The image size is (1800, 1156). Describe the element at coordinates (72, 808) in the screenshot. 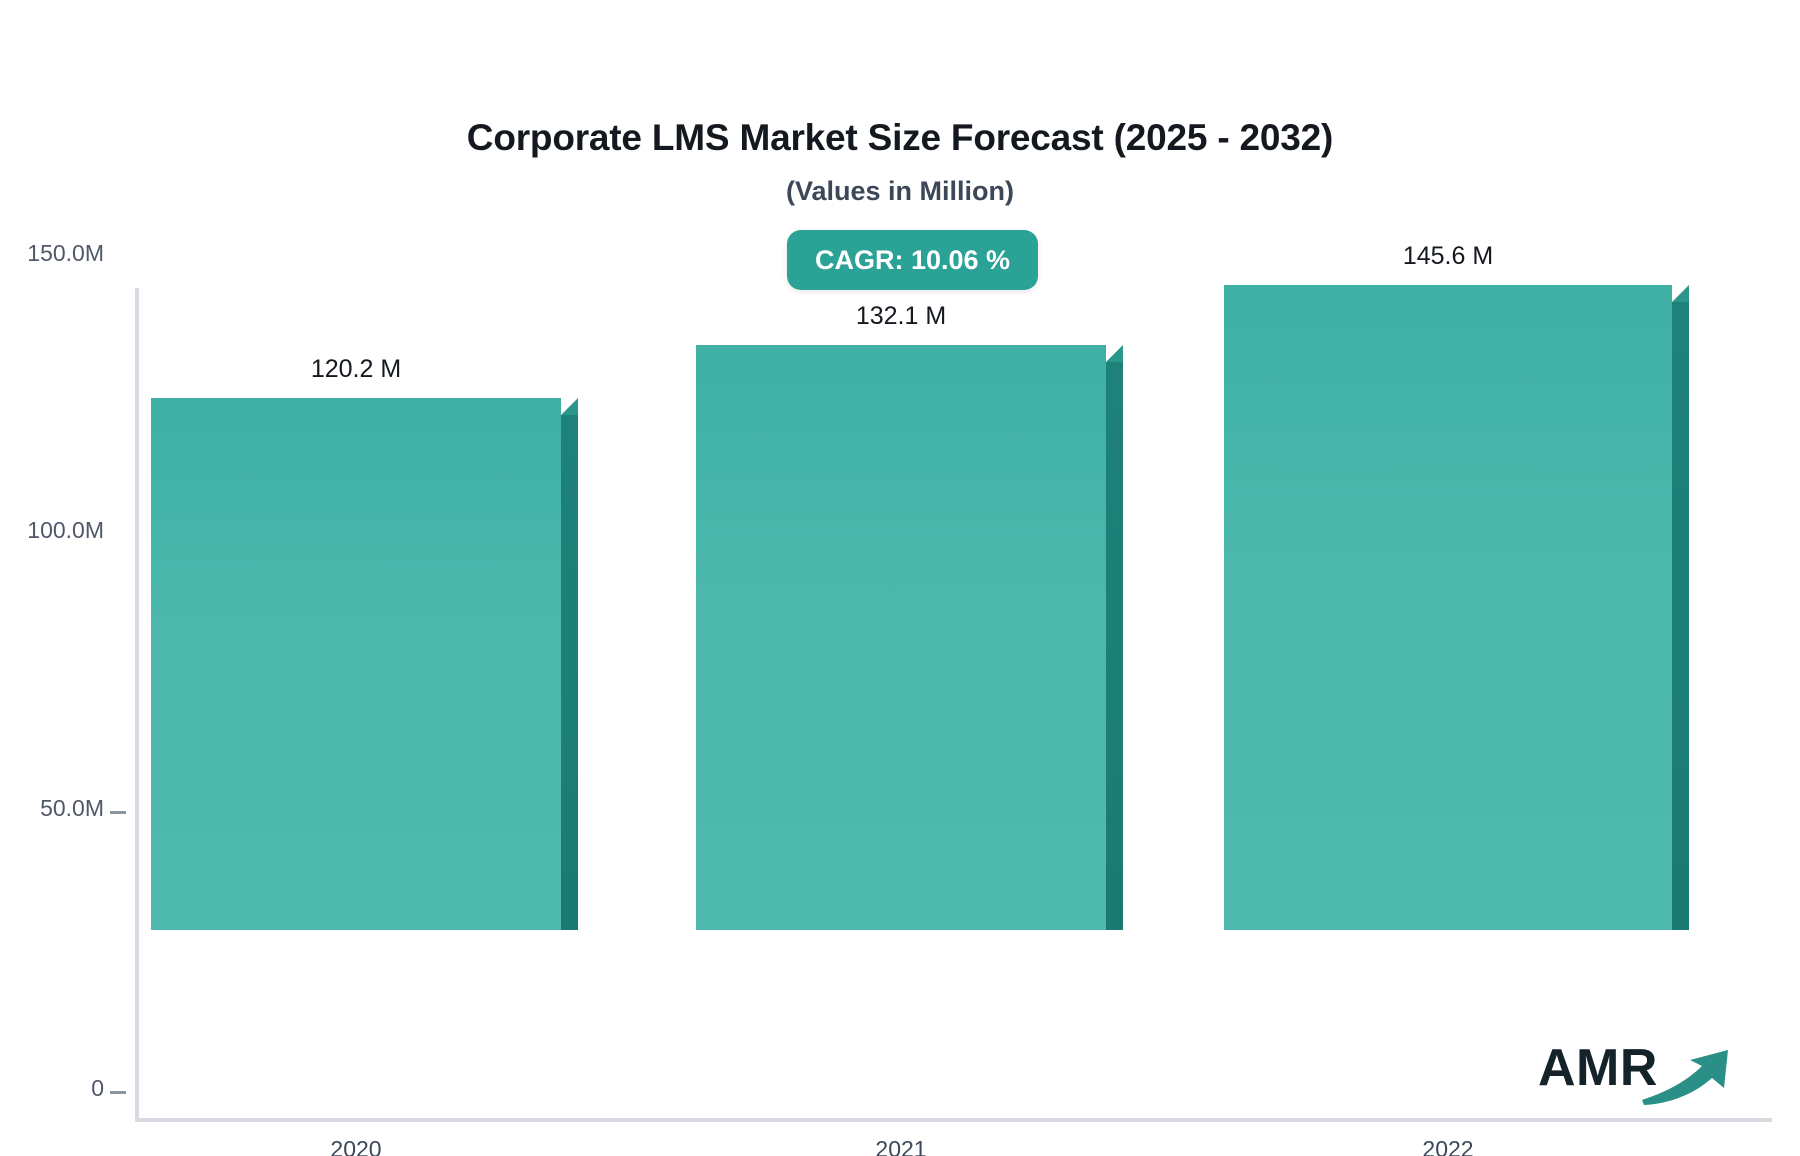

I see `y-tick-label-50: 50.0M` at that location.